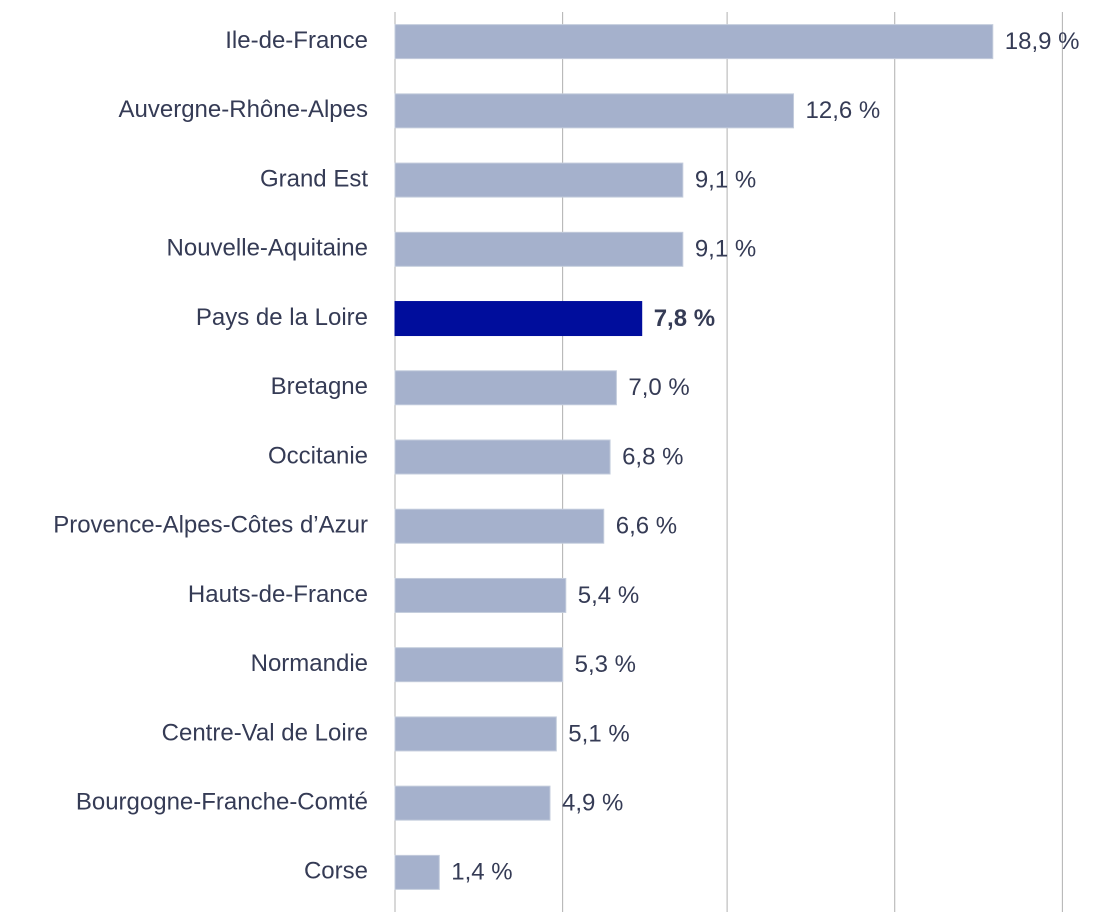  Describe the element at coordinates (314, 178) in the screenshot. I see `category-label: Grand Est` at that location.